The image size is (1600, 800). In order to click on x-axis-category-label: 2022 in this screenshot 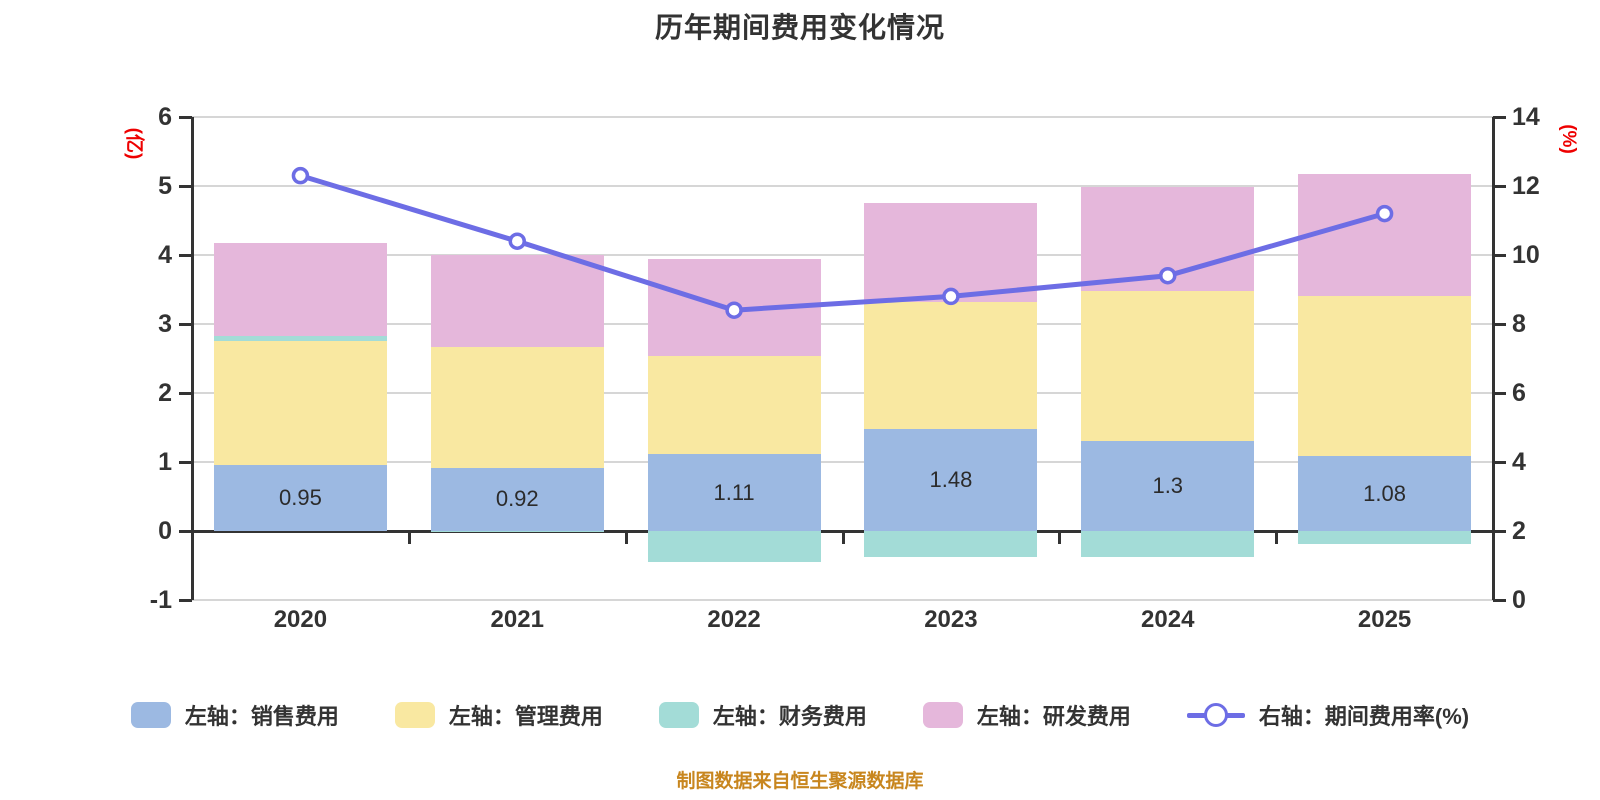, I will do `click(734, 619)`.